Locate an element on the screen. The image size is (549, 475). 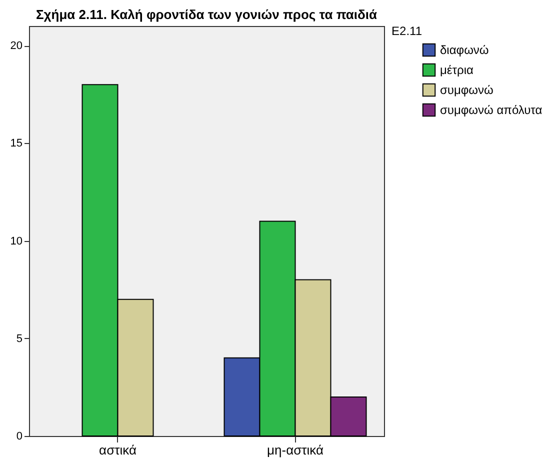
legend-label: μέτρια is located at coordinates (457, 70).